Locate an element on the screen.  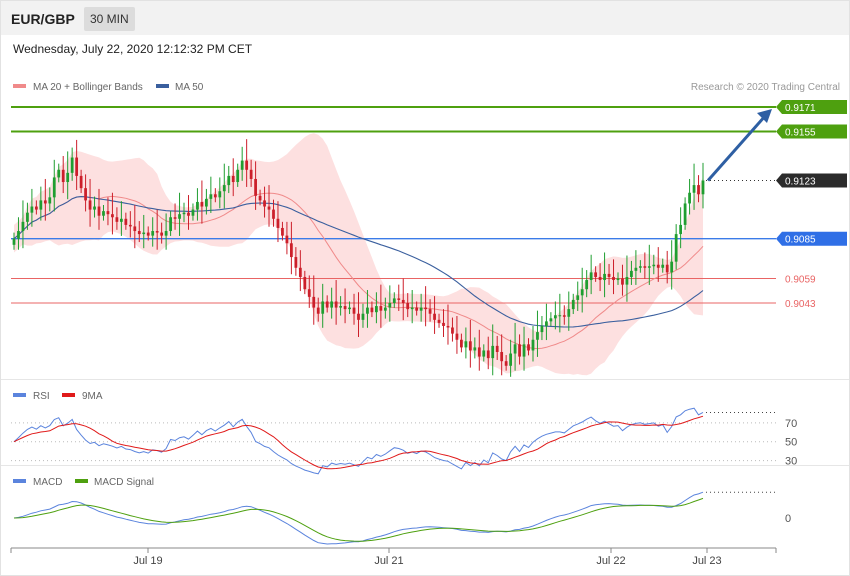
rsi-legend-swatch is located at coordinates (19, 395).